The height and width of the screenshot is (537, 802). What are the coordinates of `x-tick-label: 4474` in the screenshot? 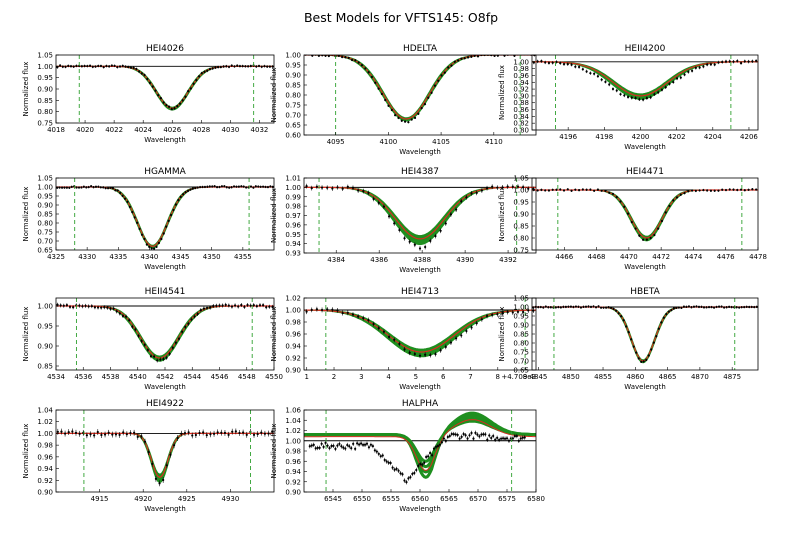 It's located at (694, 257).